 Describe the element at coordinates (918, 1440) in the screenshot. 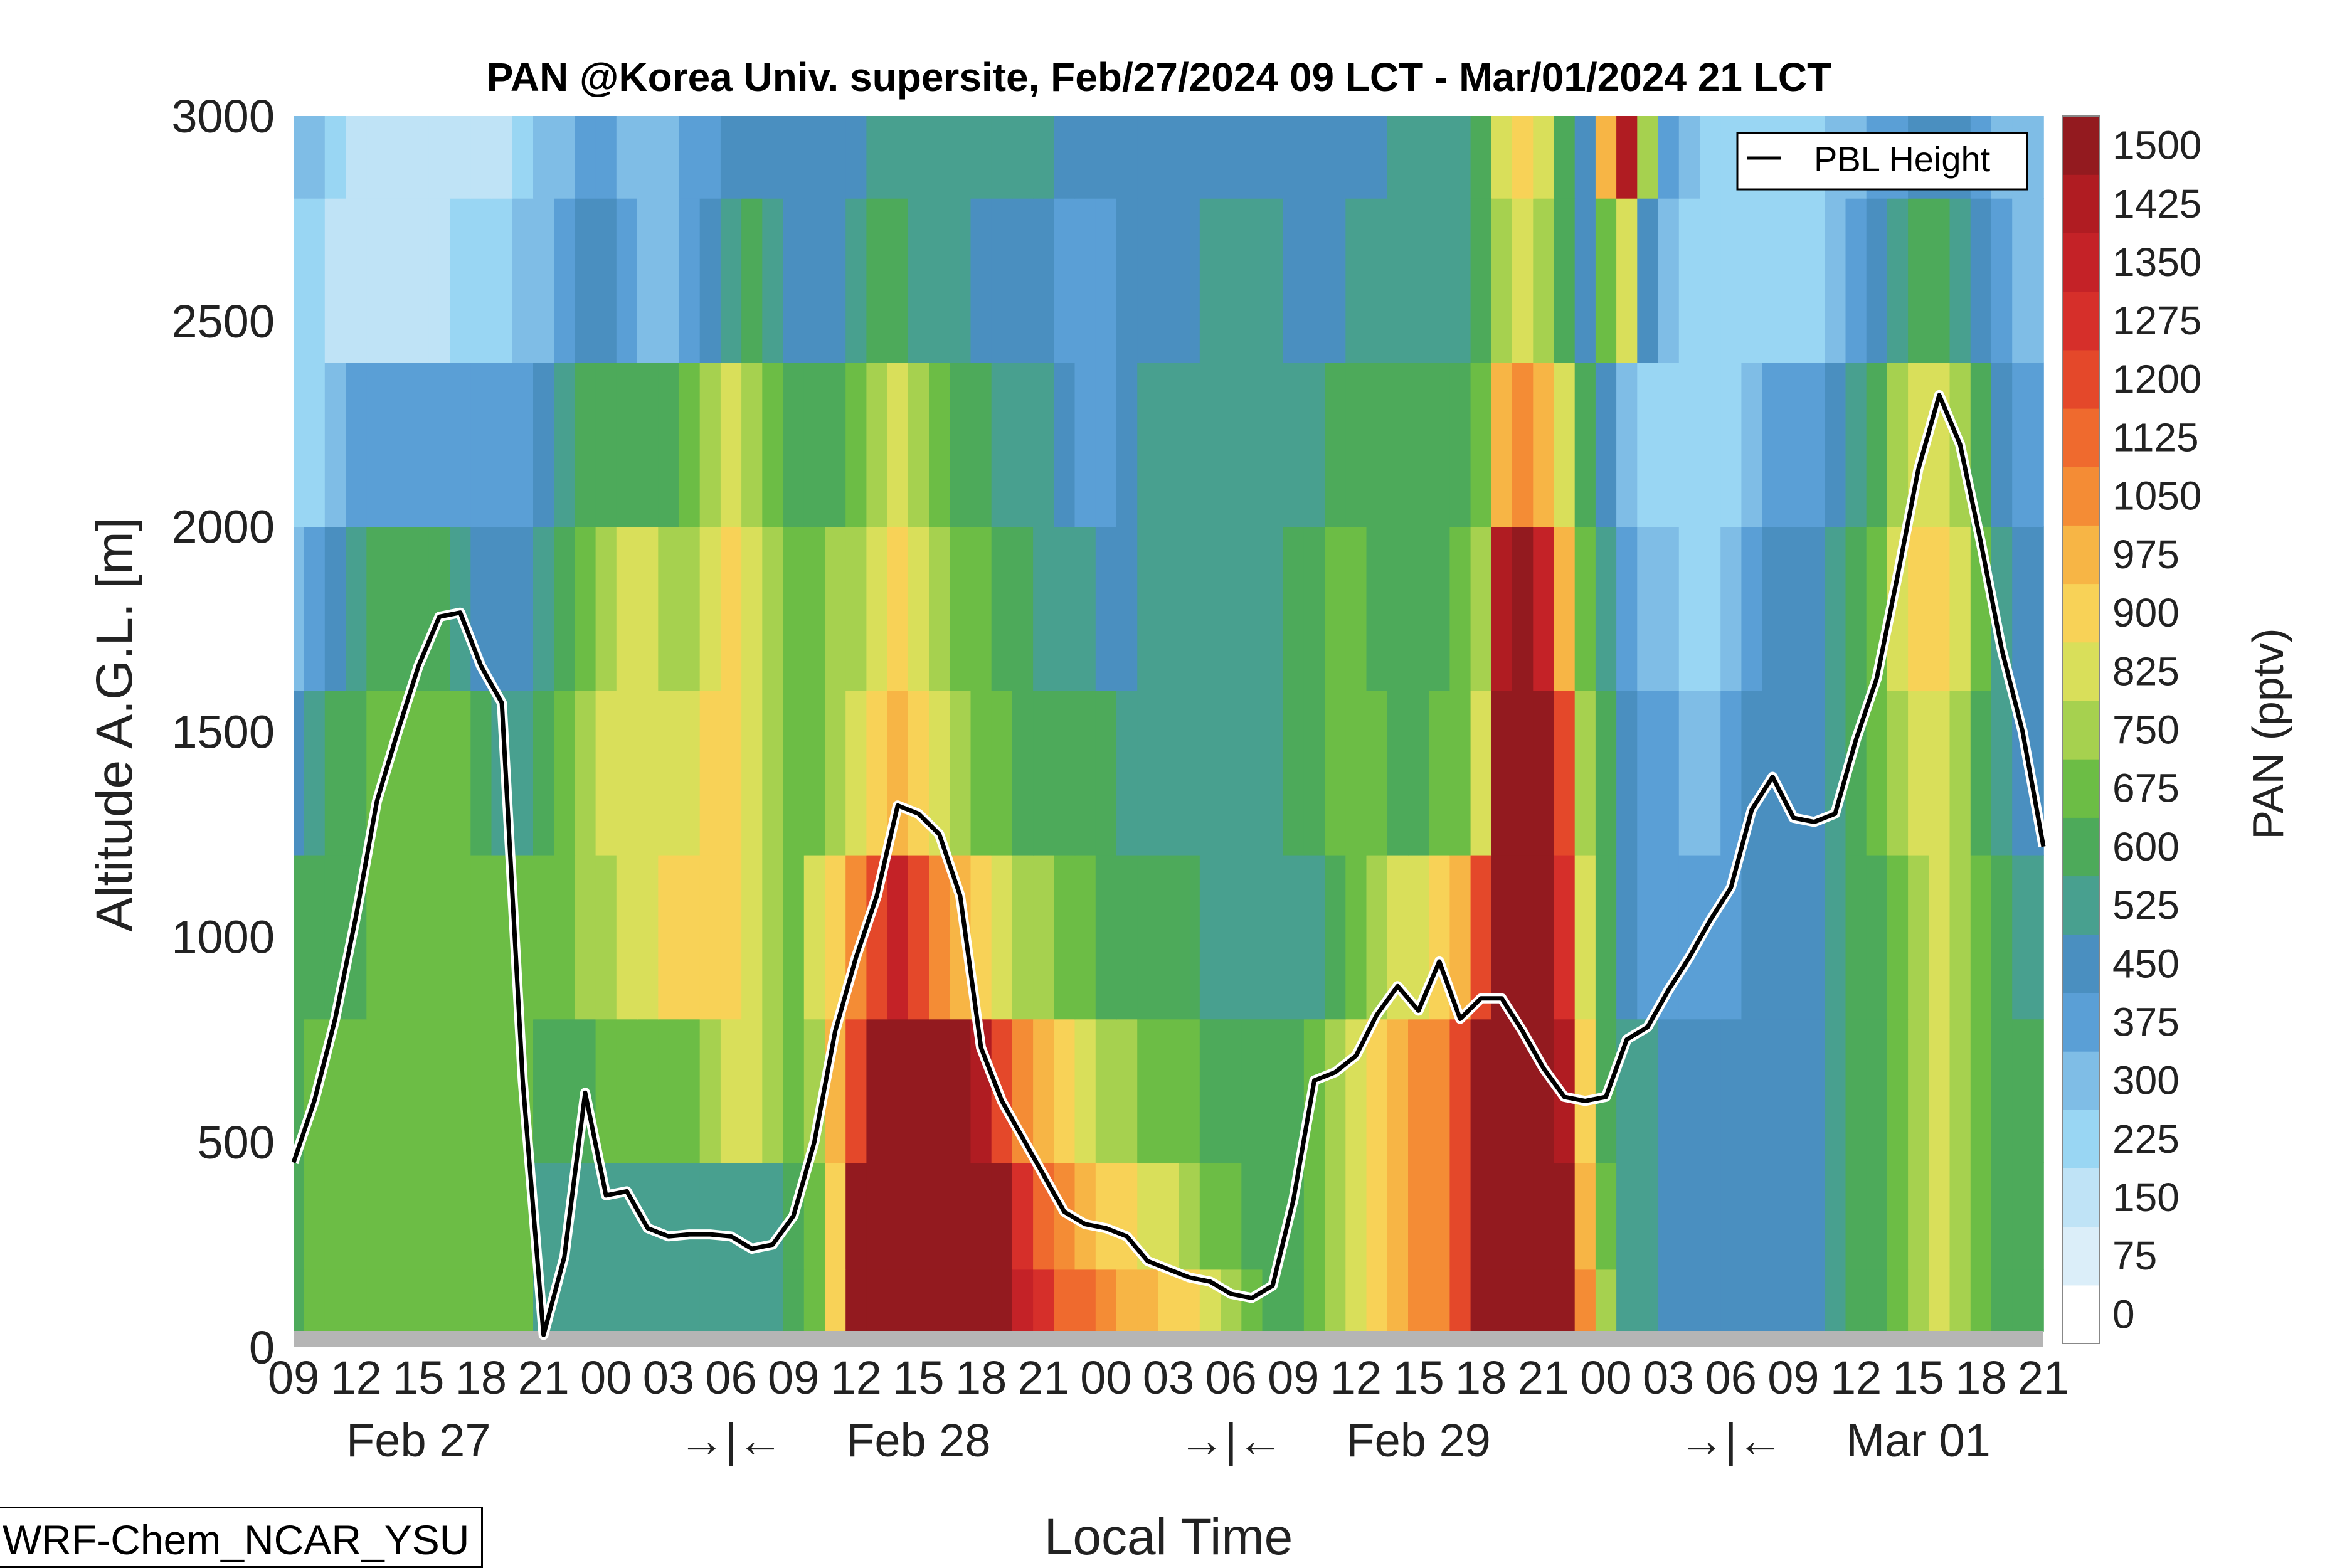

I see `date-label: Feb 28` at that location.